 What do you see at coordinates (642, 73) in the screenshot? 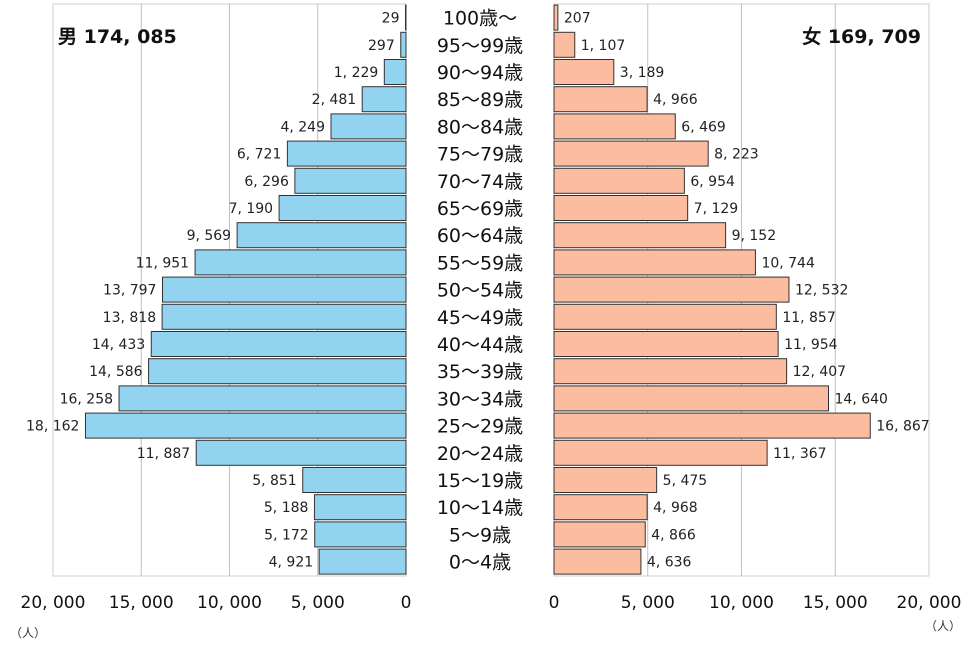
I see `female-value-label: 3, 189` at bounding box center [642, 73].